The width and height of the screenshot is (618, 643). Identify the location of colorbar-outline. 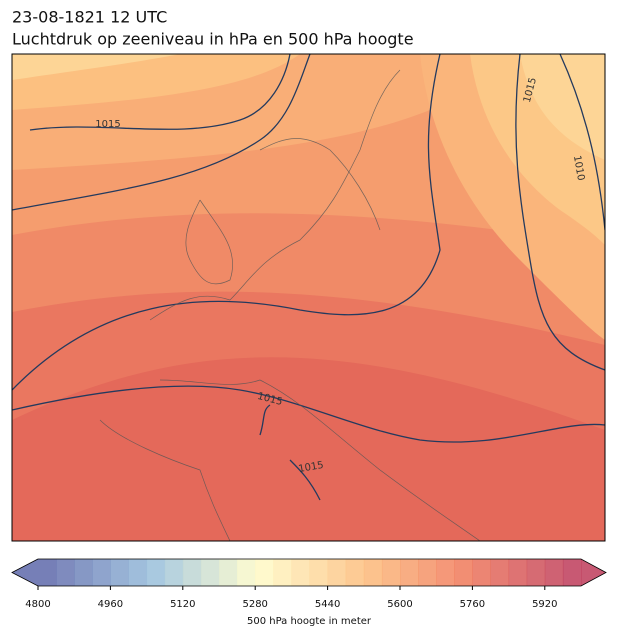
(309, 572).